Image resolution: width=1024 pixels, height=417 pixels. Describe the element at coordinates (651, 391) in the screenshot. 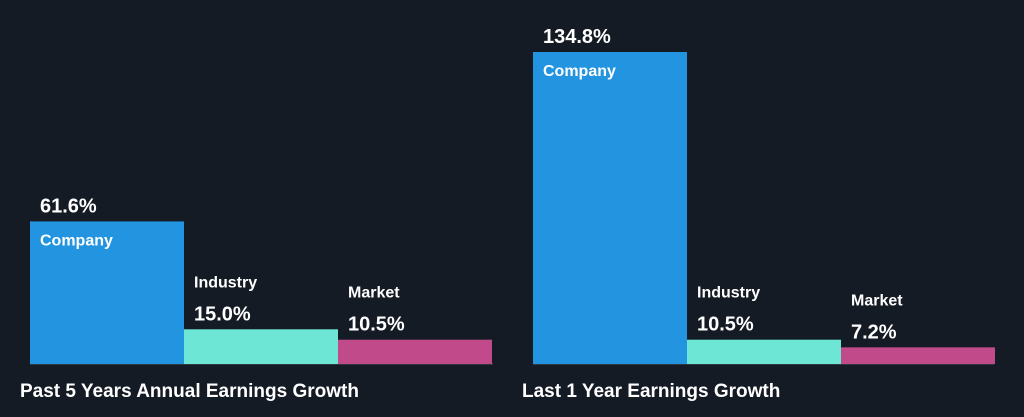

I see `chart-title: Last 1 Year Earnings Growth` at that location.